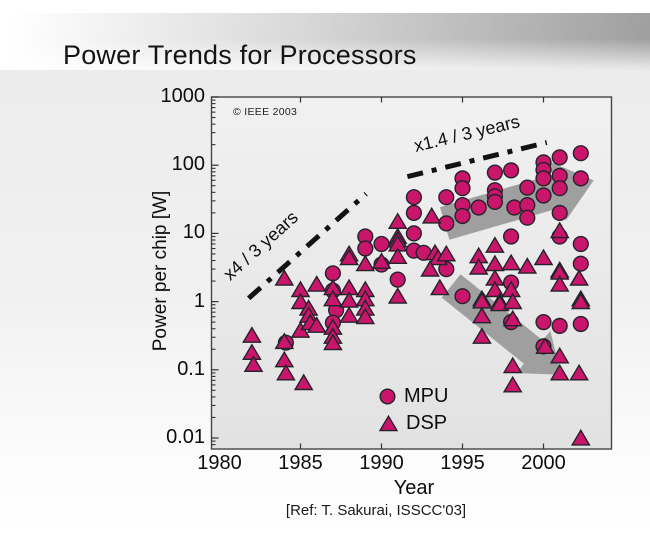  Describe the element at coordinates (265, 112) in the screenshot. I see `copyright-note: © IEEE 2003` at that location.